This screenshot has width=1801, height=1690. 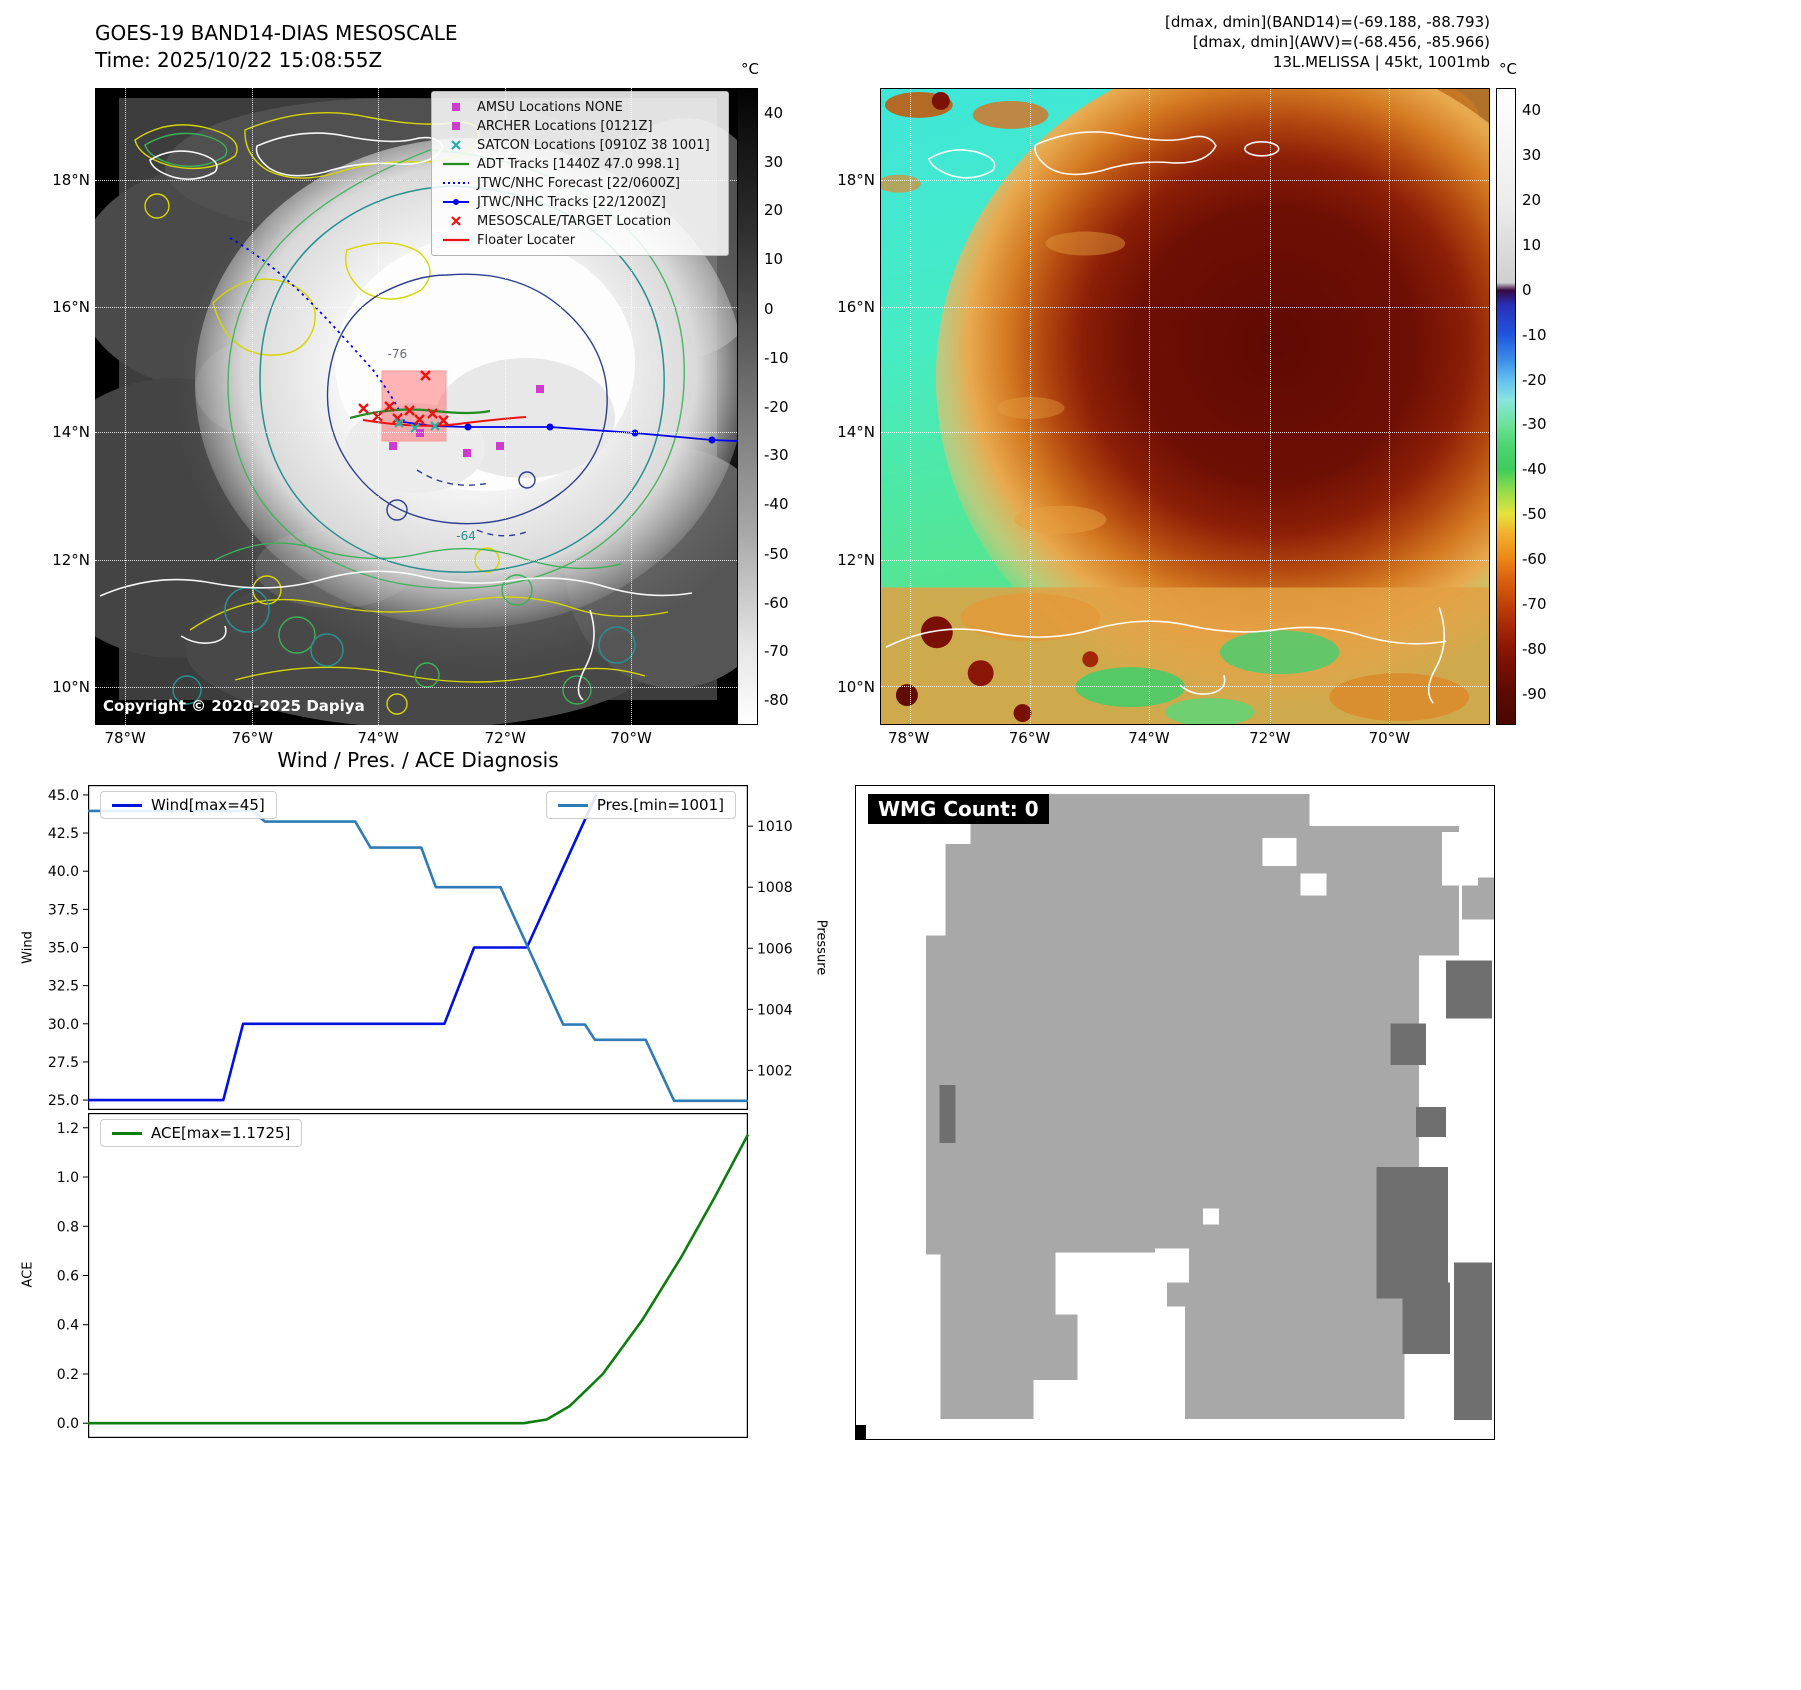 I want to click on colorbar-tick-label: -40, so click(x=776, y=504).